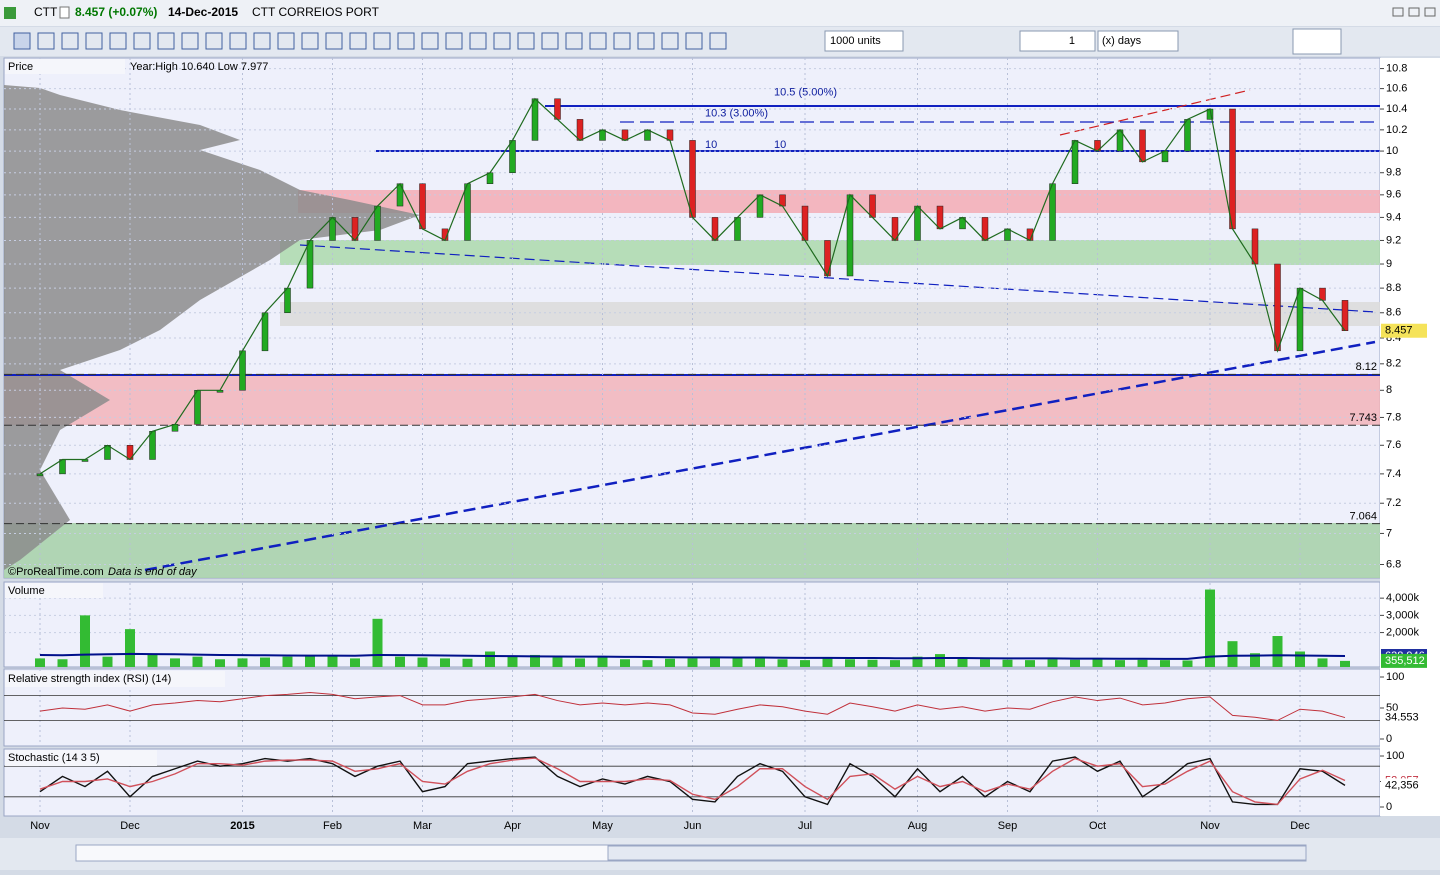 The height and width of the screenshot is (875, 1440). Describe the element at coordinates (512, 826) in the screenshot. I see `x-tick-label: Apr` at that location.